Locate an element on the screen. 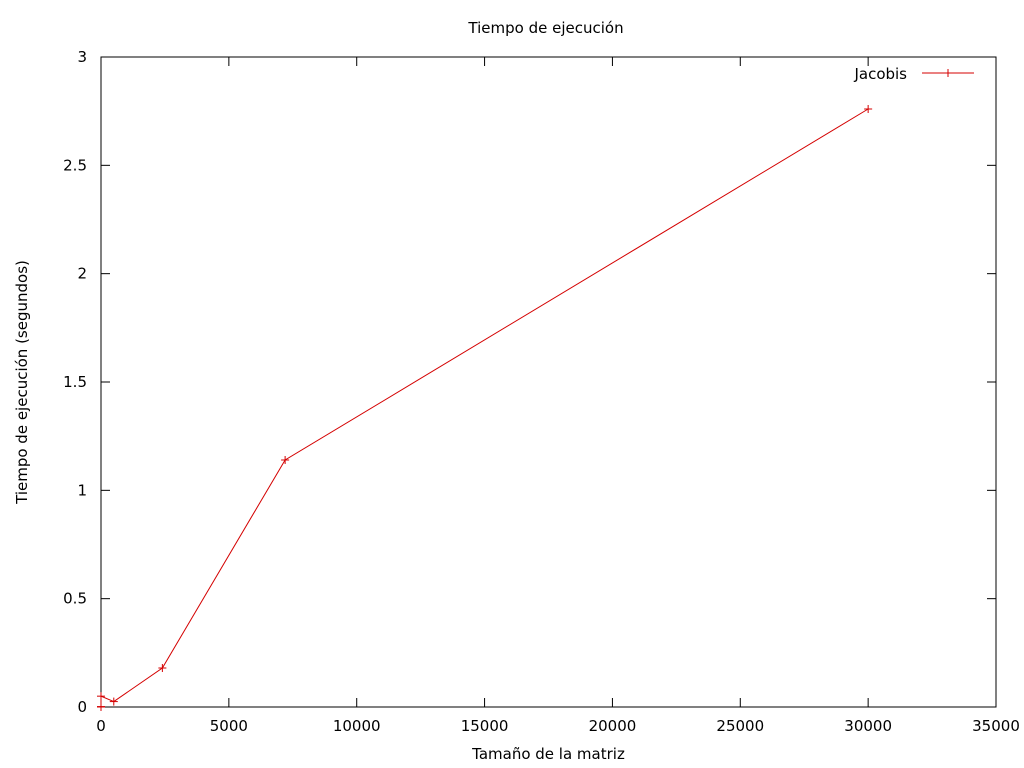 This screenshot has height=768, width=1024. y-tick-label: 2.5 is located at coordinates (75, 165).